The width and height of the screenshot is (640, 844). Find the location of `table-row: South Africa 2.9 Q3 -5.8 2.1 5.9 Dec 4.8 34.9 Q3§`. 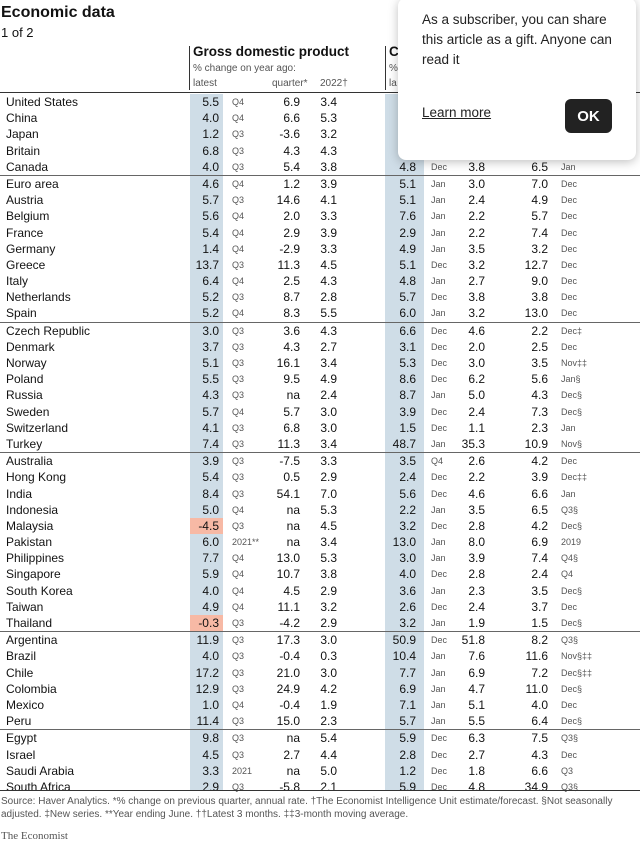

table-row: South Africa 2.9 Q3 -5.8 2.1 5.9 Dec 4.8 34.9 Q3§ is located at coordinates (320, 787).